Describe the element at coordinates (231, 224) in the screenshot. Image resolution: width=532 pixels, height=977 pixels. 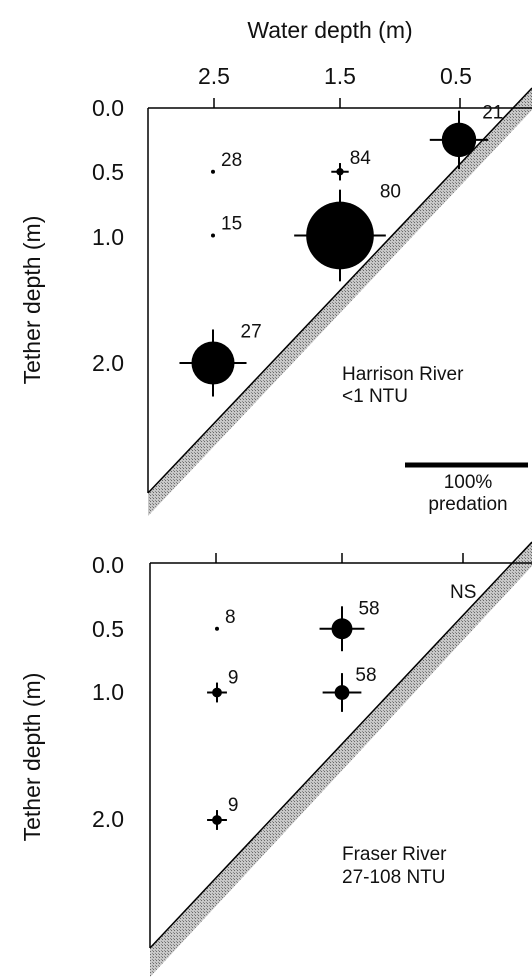
I see `sample-size-label: 15` at that location.